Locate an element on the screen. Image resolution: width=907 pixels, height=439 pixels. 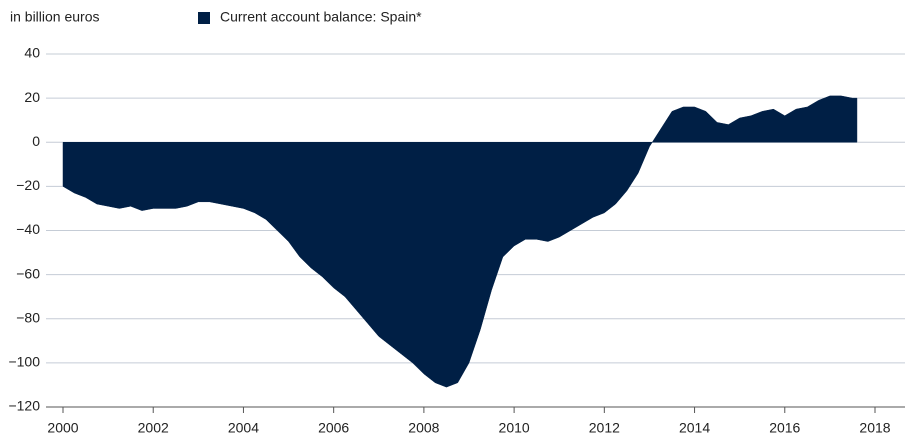
x-tick-label: 2018 is located at coordinates (874, 428).